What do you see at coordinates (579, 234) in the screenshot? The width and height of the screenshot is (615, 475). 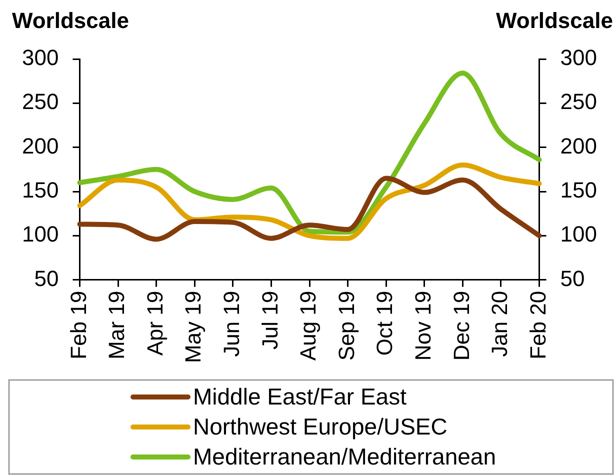 I see `y2-tick-label: 100` at bounding box center [579, 234].